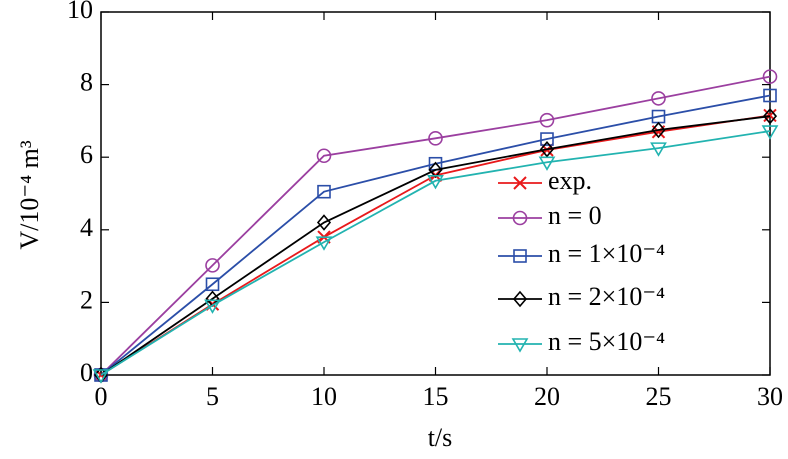 The image size is (788, 459). I want to click on x-tick-label: 25, so click(659, 396).